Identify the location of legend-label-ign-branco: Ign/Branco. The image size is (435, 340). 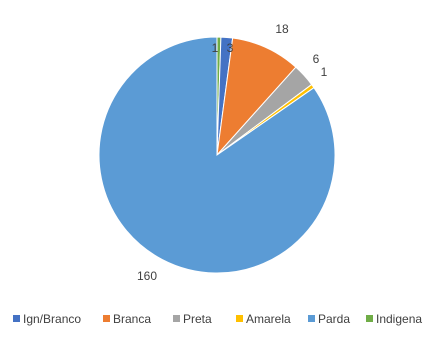
(52, 319).